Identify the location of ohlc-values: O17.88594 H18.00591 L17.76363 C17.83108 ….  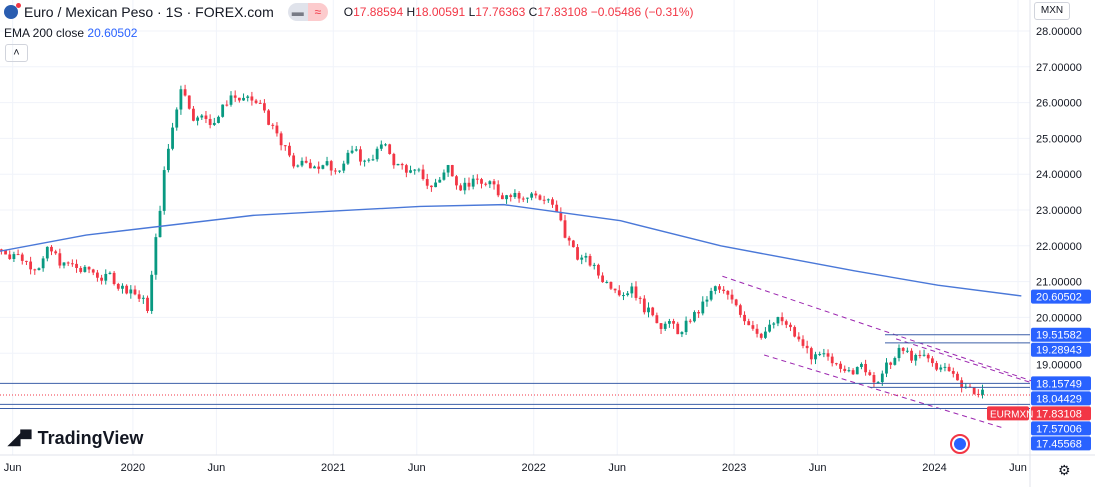
(518, 12).